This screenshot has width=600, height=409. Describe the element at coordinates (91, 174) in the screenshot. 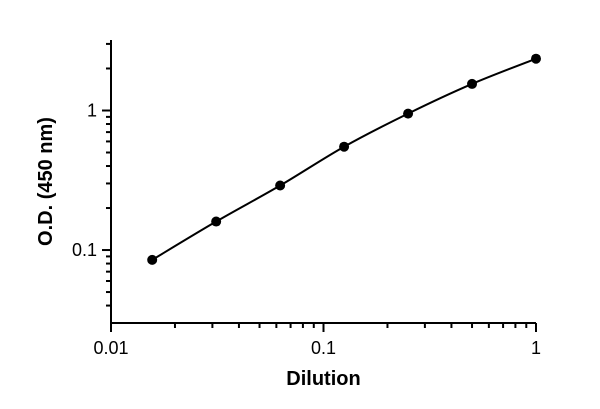

I see `y-ticks: 0.11` at that location.